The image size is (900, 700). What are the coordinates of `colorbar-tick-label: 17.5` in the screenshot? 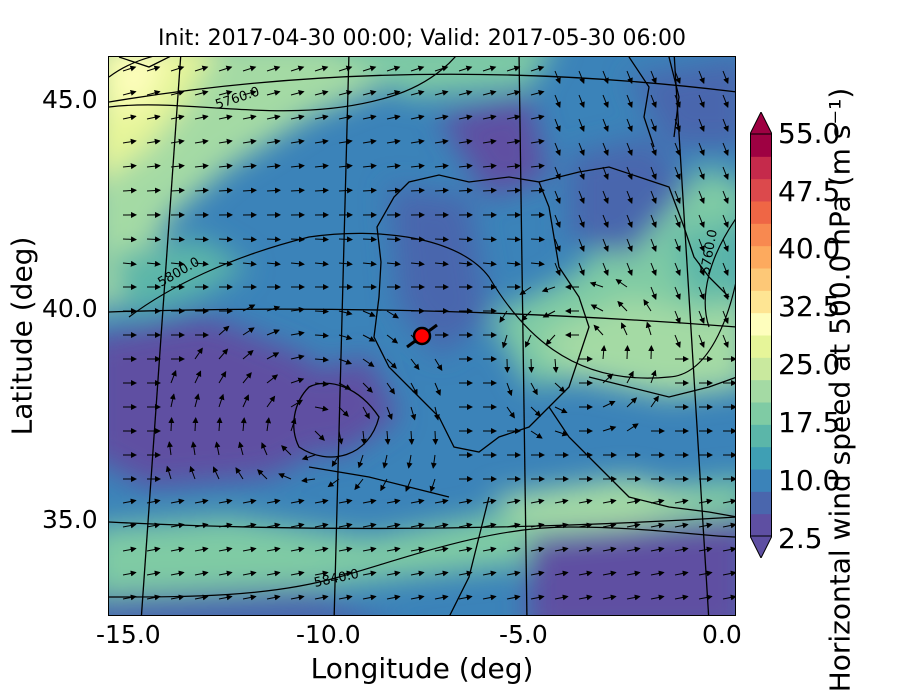 It's located at (809, 422).